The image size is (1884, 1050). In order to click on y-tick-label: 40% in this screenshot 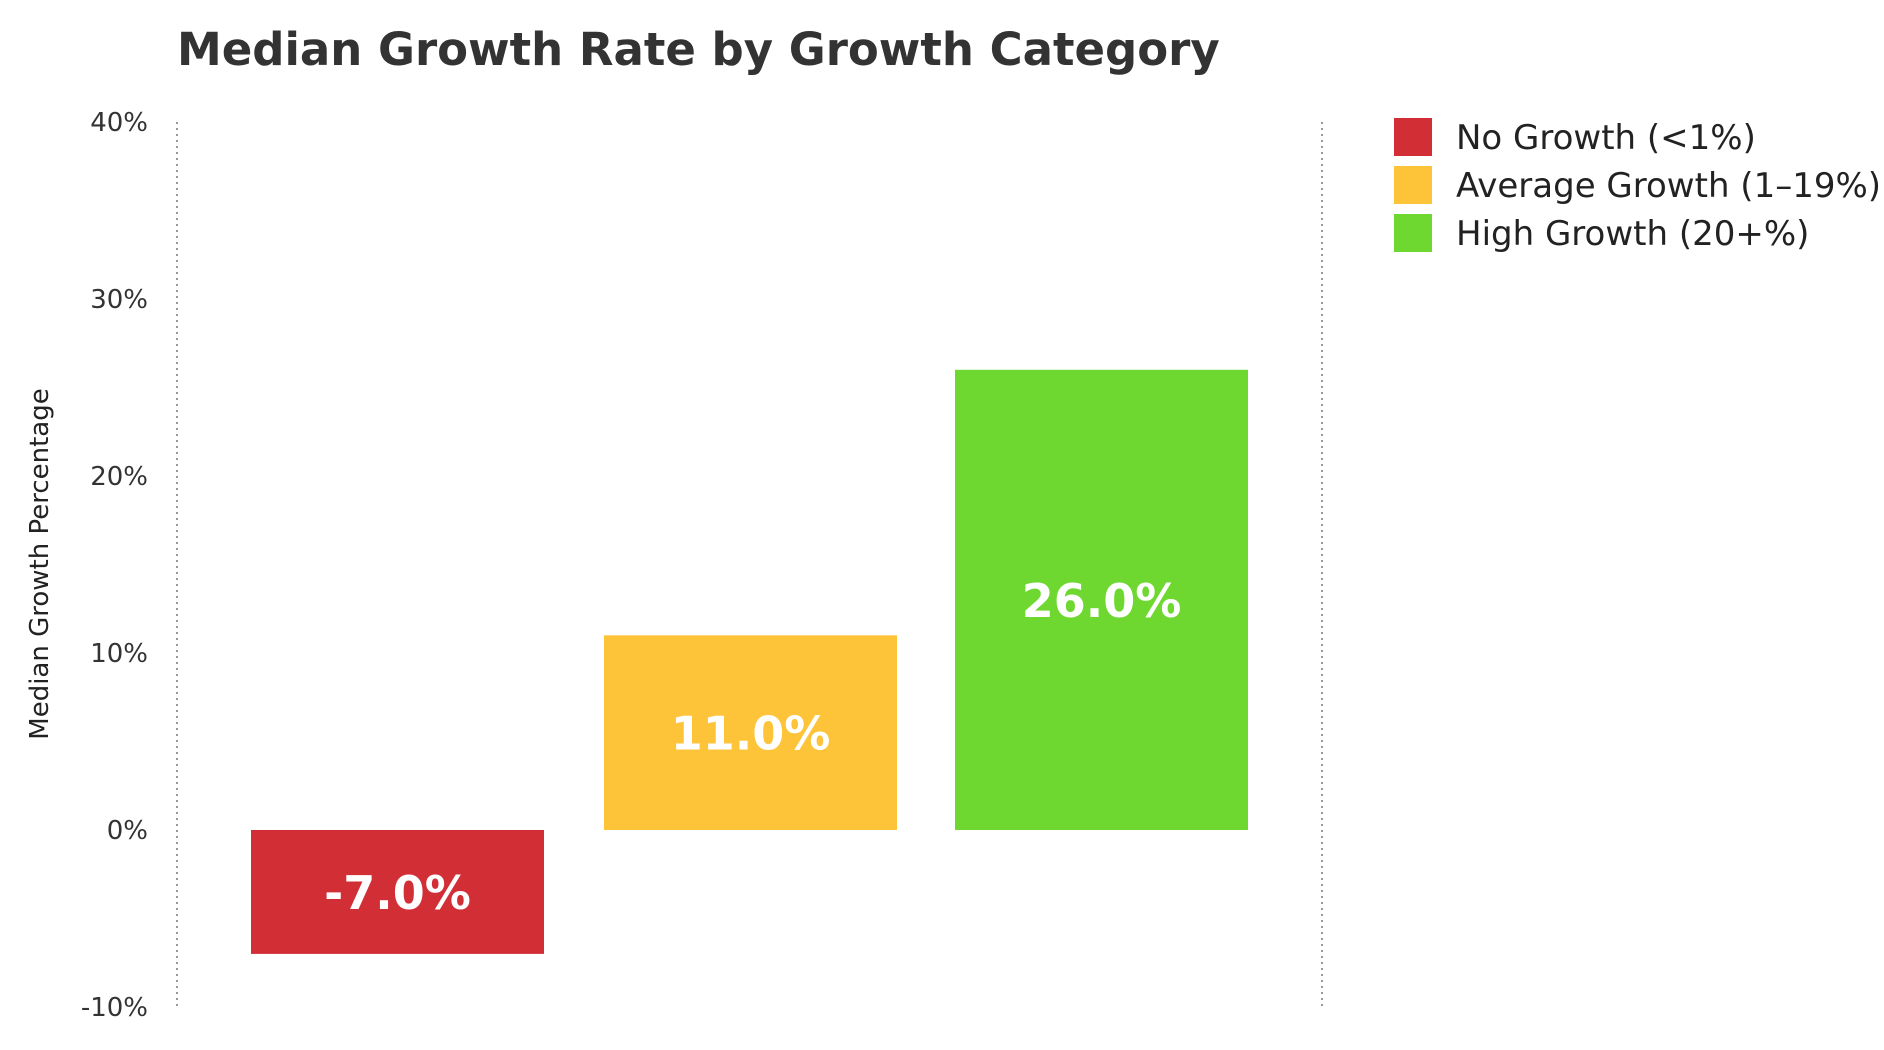, I will do `click(119, 123)`.